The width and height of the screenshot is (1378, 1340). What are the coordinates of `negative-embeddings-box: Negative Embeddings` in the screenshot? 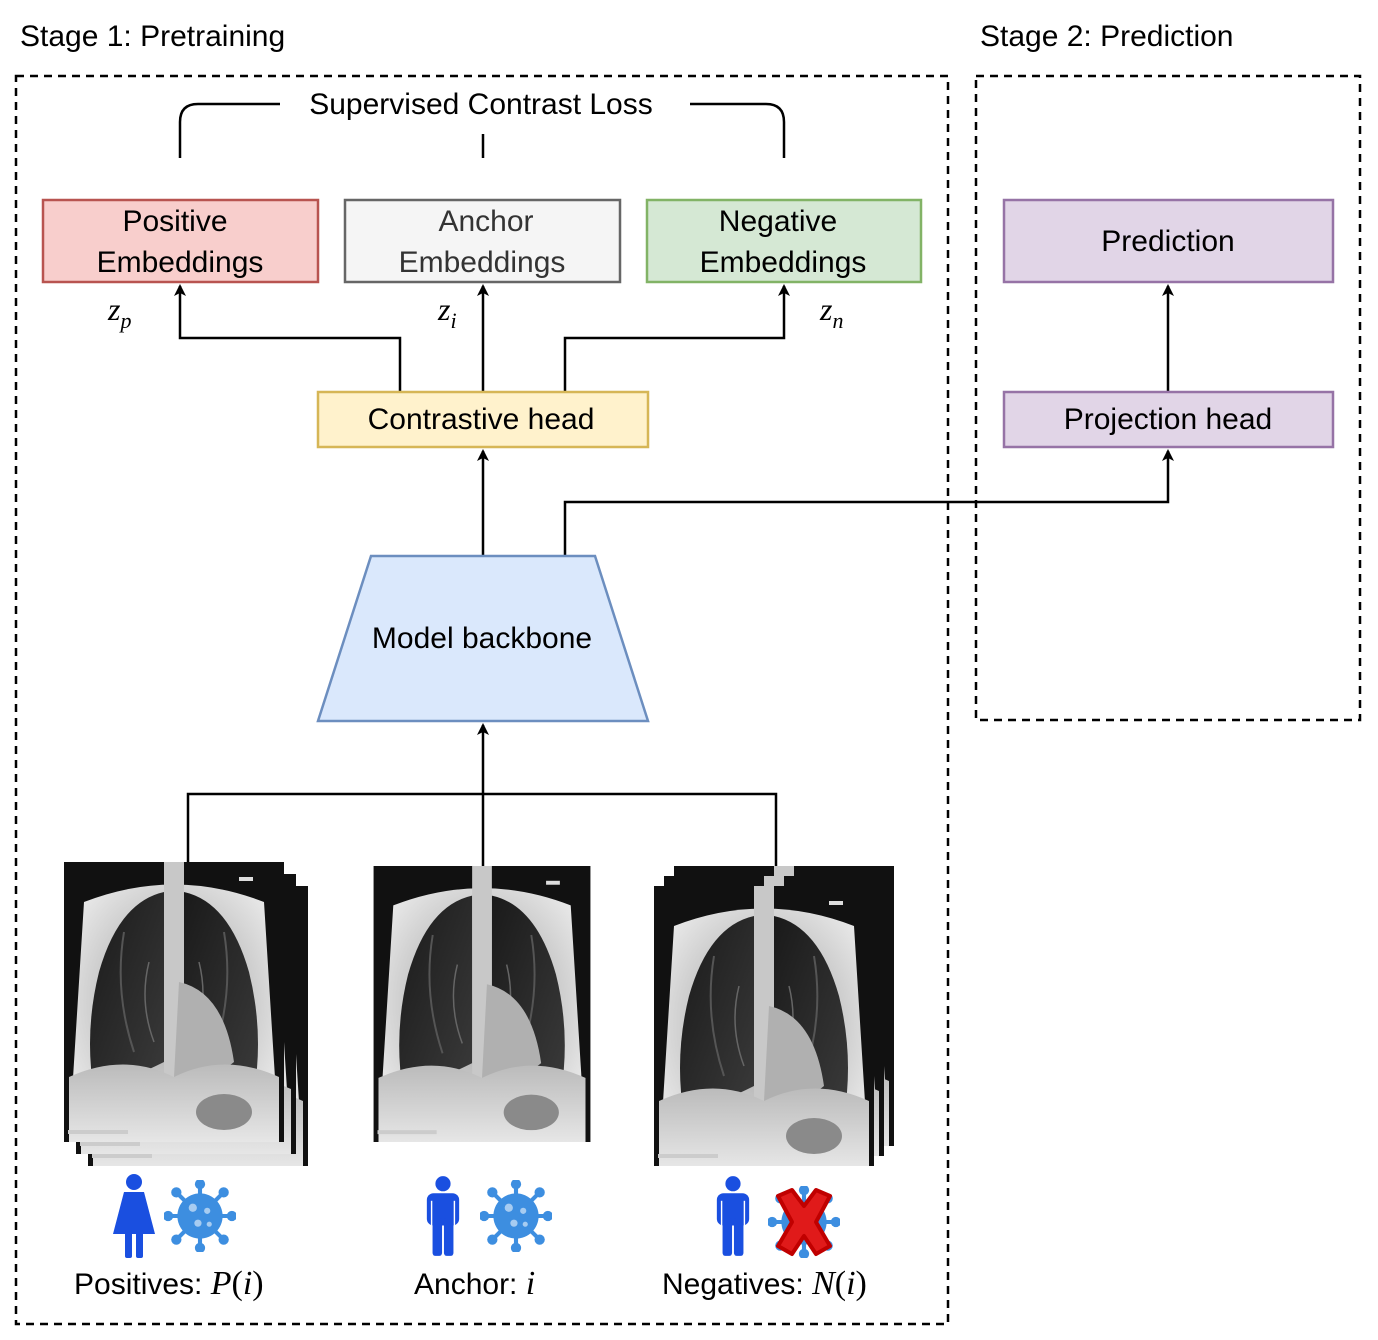 It's located at (784, 241).